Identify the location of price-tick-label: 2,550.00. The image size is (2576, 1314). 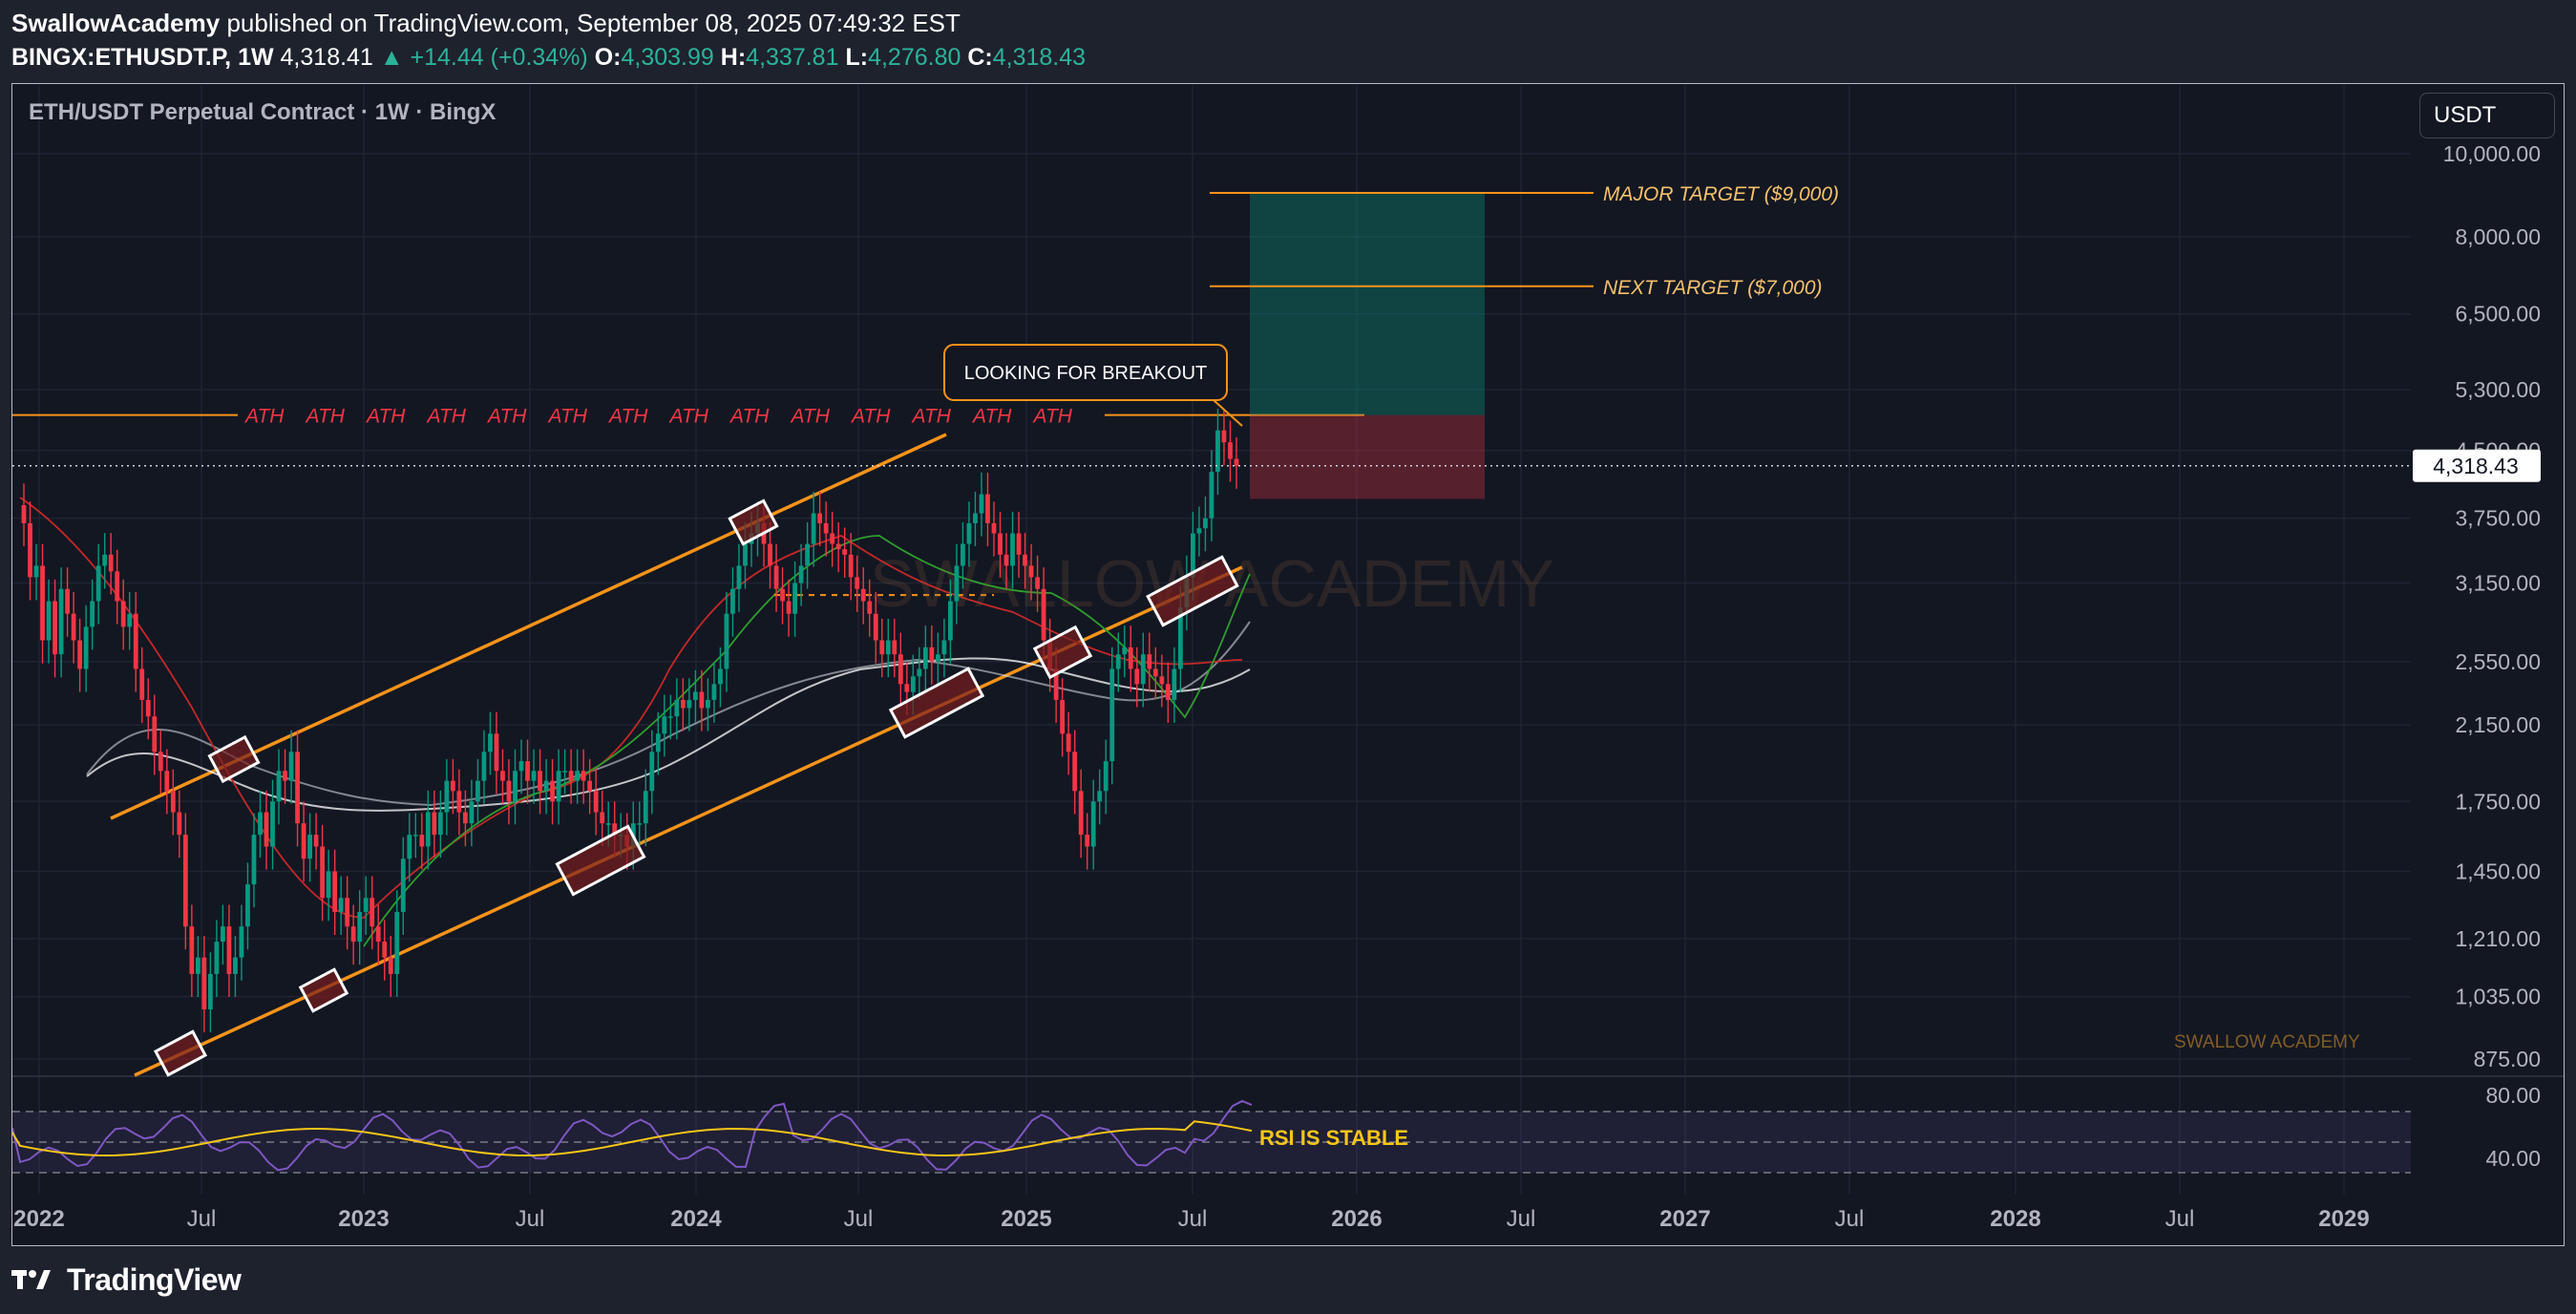
(2498, 661).